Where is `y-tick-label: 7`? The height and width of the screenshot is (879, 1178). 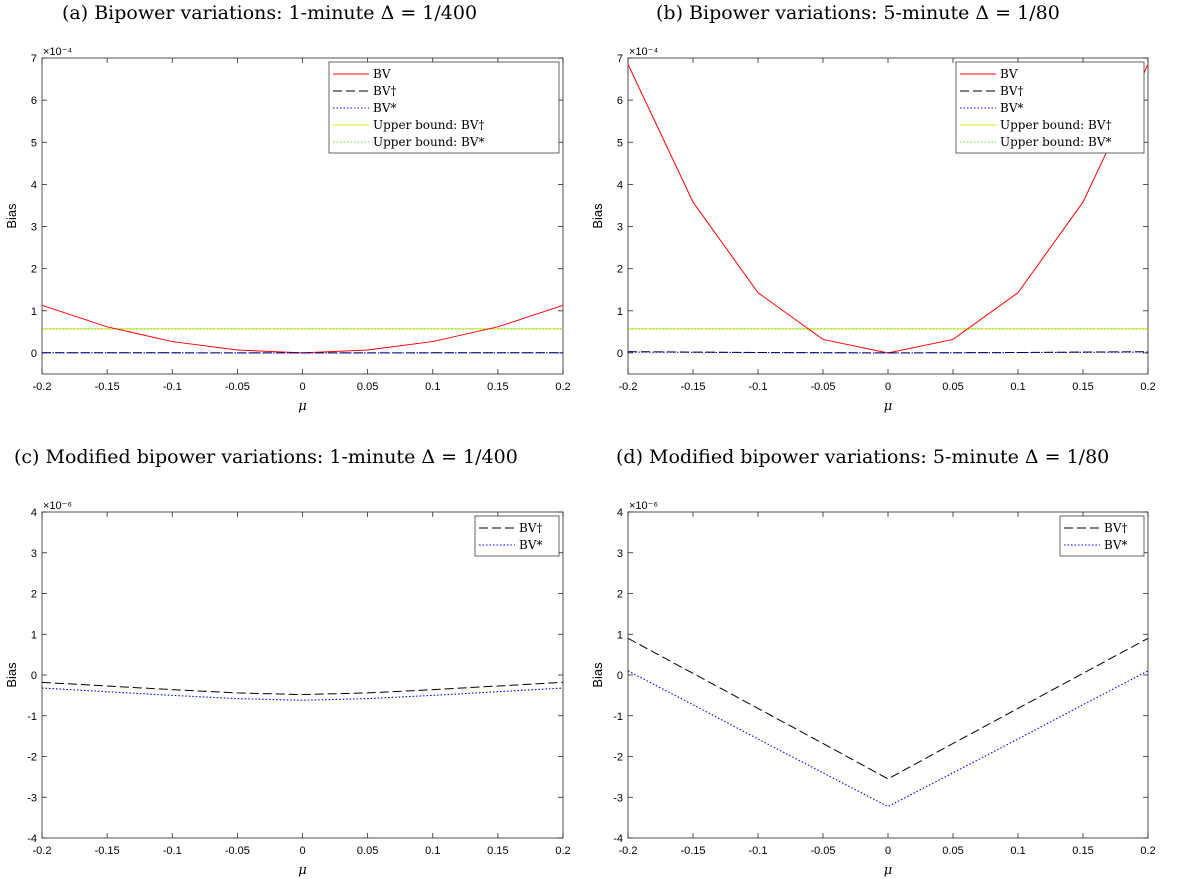 y-tick-label: 7 is located at coordinates (620, 59).